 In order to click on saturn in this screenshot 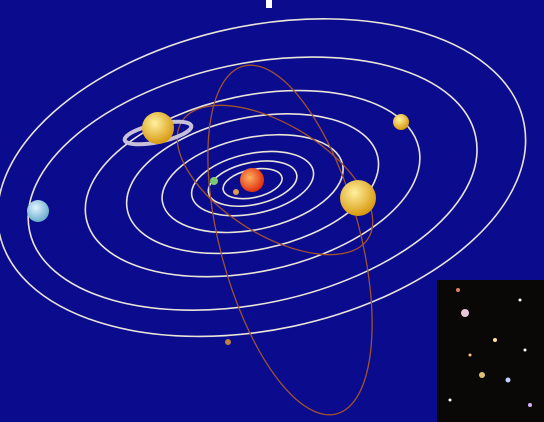, I will do `click(158, 128)`.